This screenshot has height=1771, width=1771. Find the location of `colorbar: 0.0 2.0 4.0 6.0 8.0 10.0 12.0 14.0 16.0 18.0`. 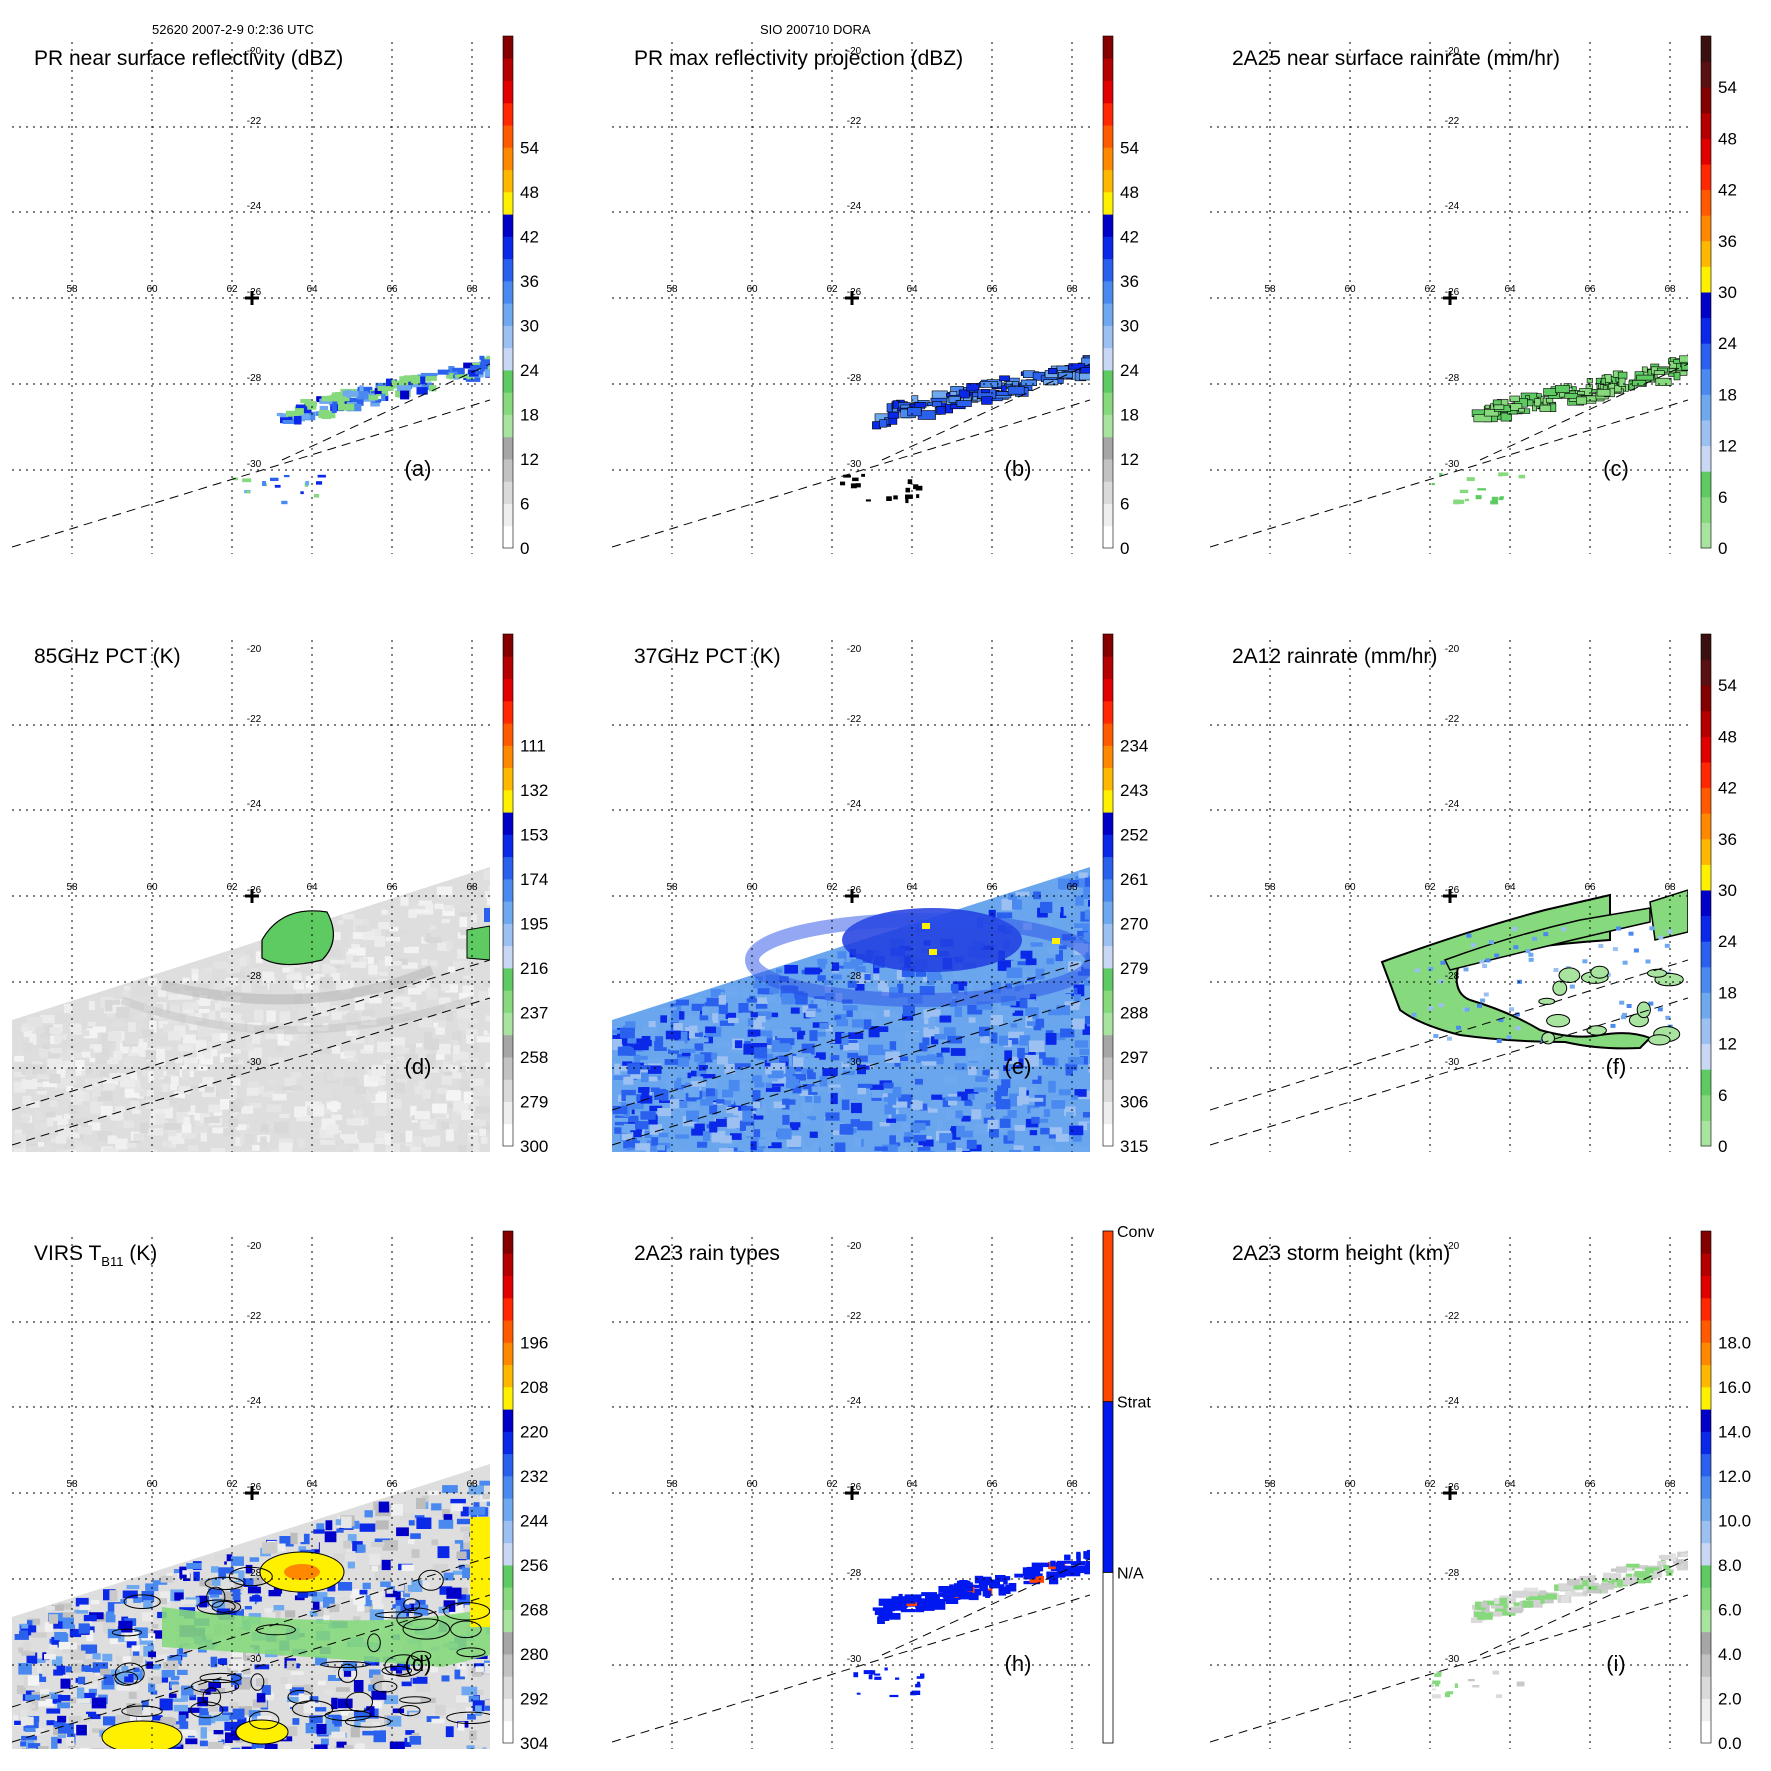

colorbar: 0.0 2.0 4.0 6.0 8.0 10.0 12.0 14.0 16.0 18.0 is located at coordinates (1725, 1491).